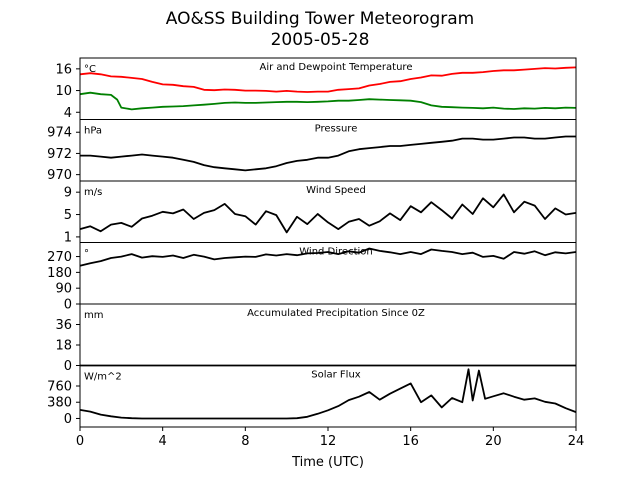 The image size is (640, 480). What do you see at coordinates (336, 129) in the screenshot?
I see `panel-title-1: Pressure` at bounding box center [336, 129].